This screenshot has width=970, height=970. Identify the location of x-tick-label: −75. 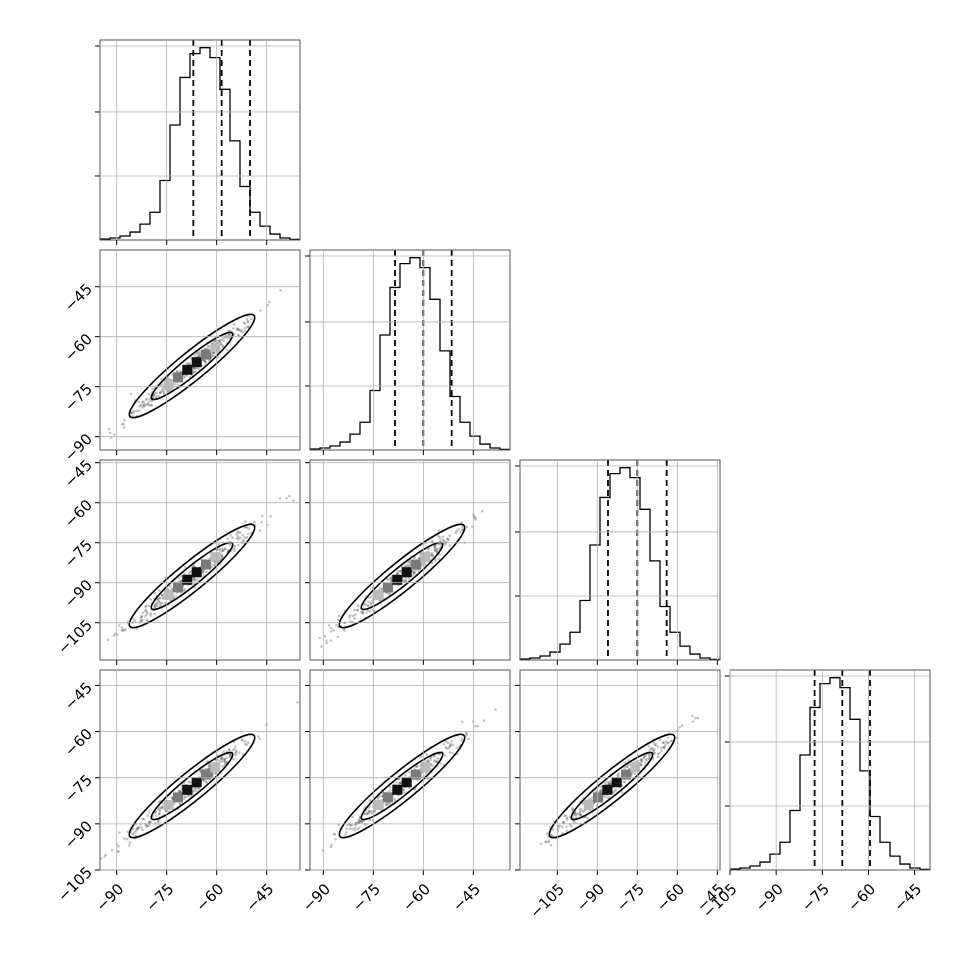
(815, 897).